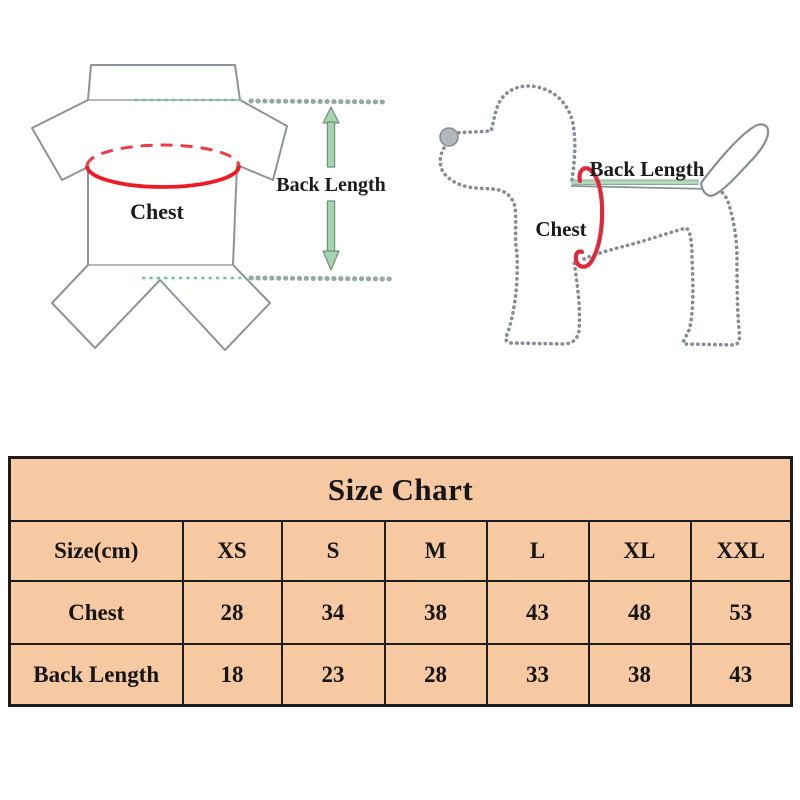 Image resolution: width=800 pixels, height=800 pixels. What do you see at coordinates (639, 675) in the screenshot?
I see `back-xl: 38` at bounding box center [639, 675].